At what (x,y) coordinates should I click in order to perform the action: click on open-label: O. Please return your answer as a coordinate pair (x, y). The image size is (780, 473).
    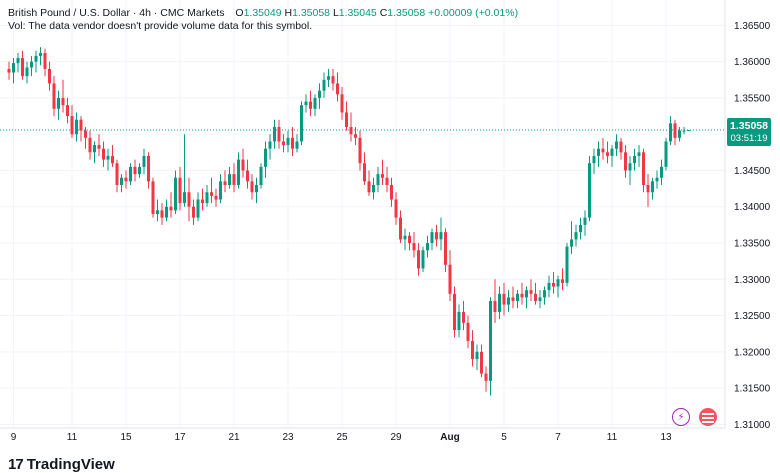
    Looking at the image, I should click on (239, 13).